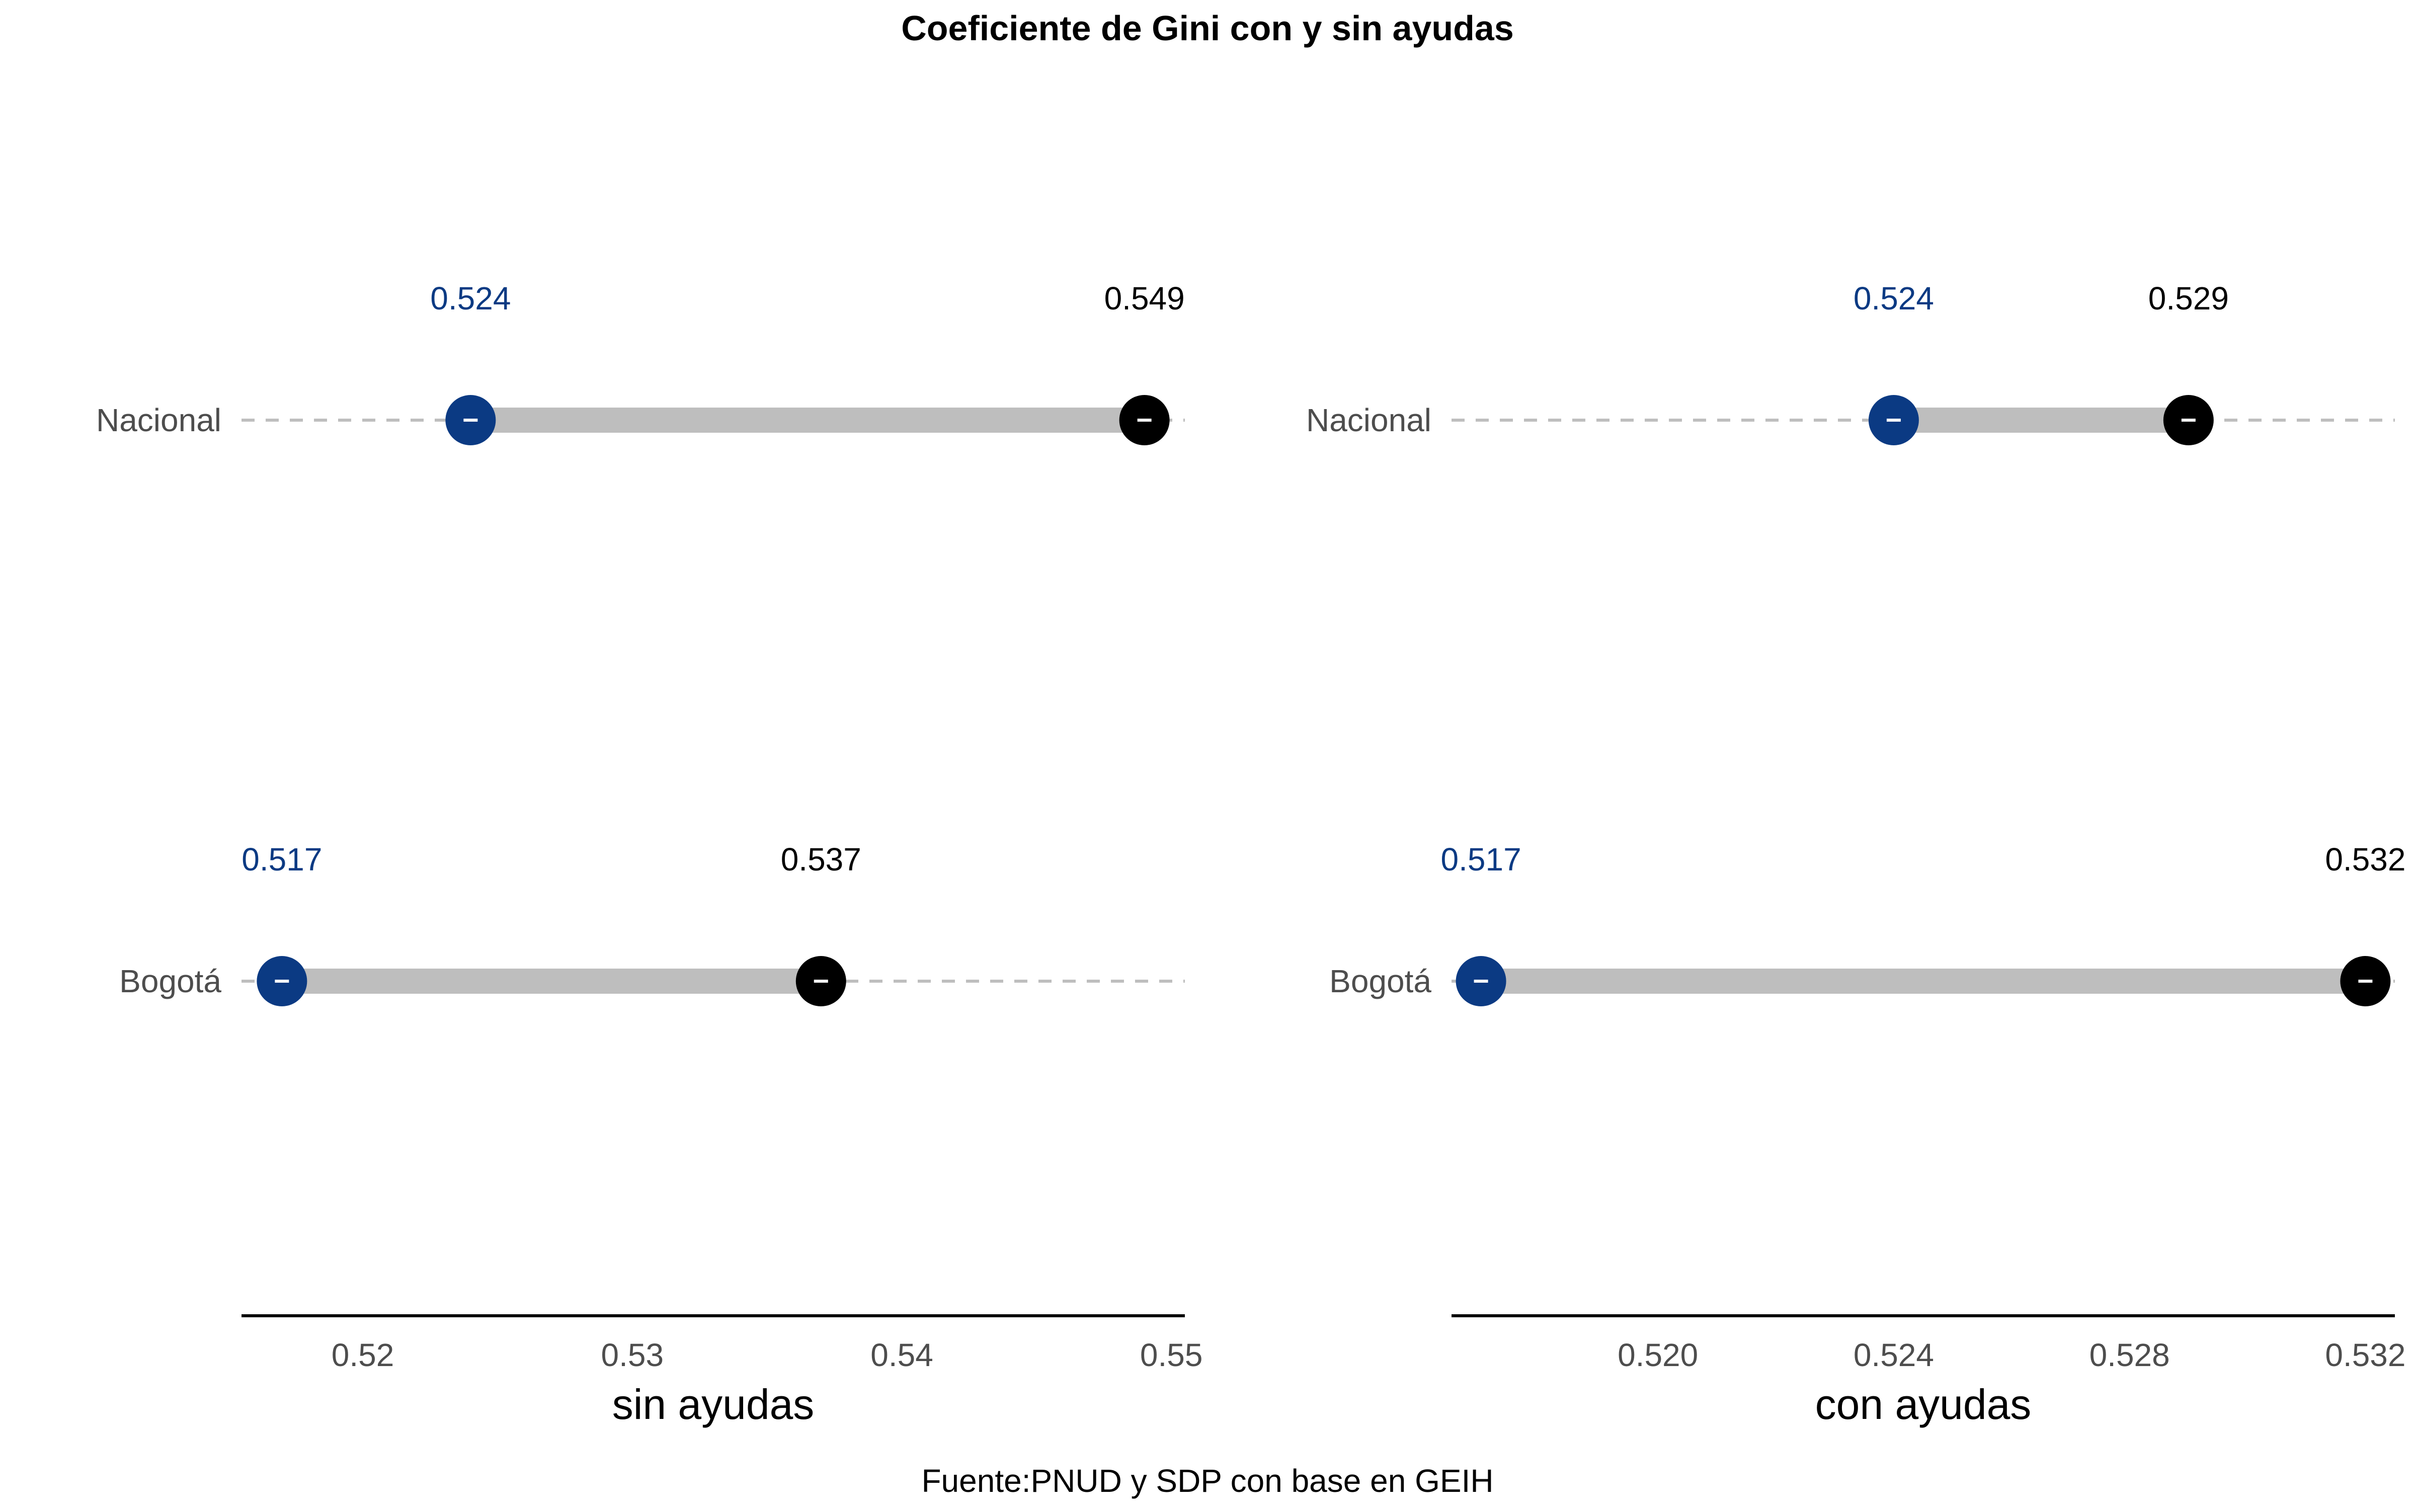 This screenshot has width=2415, height=1512. Describe the element at coordinates (1171, 1355) in the screenshot. I see `x-tick-label: 0.55` at that location.